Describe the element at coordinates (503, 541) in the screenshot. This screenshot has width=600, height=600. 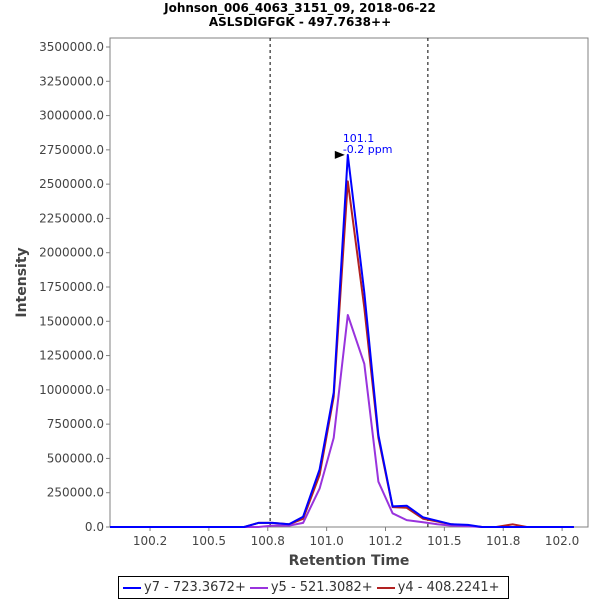
I see `x-tick-label: 101.8` at that location.